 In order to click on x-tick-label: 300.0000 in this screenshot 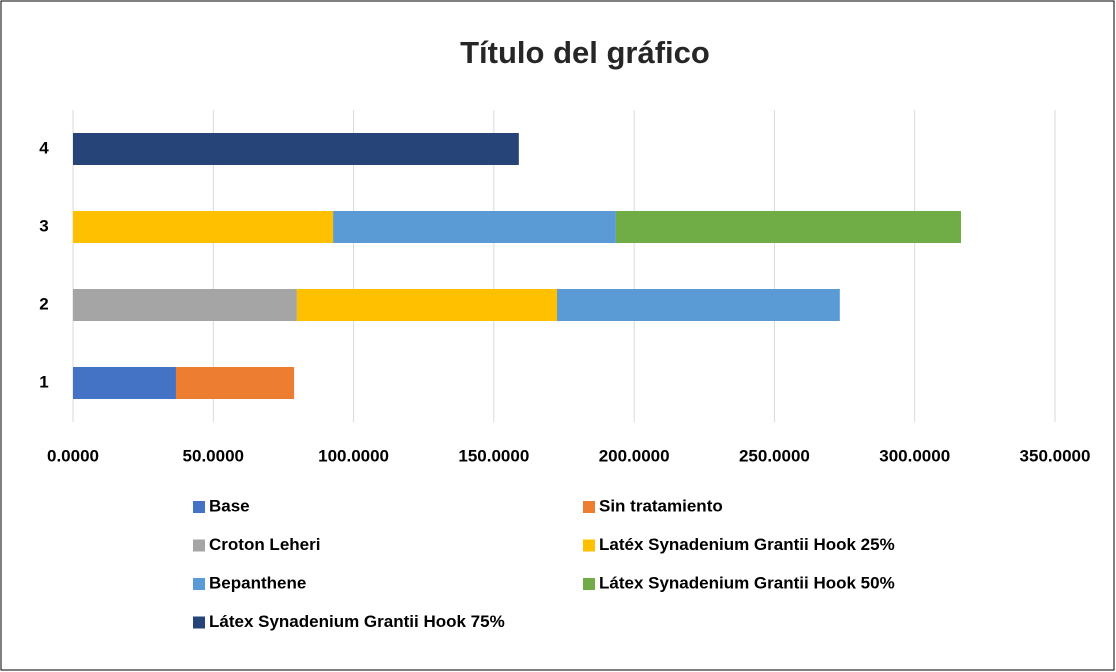, I will do `click(914, 455)`.